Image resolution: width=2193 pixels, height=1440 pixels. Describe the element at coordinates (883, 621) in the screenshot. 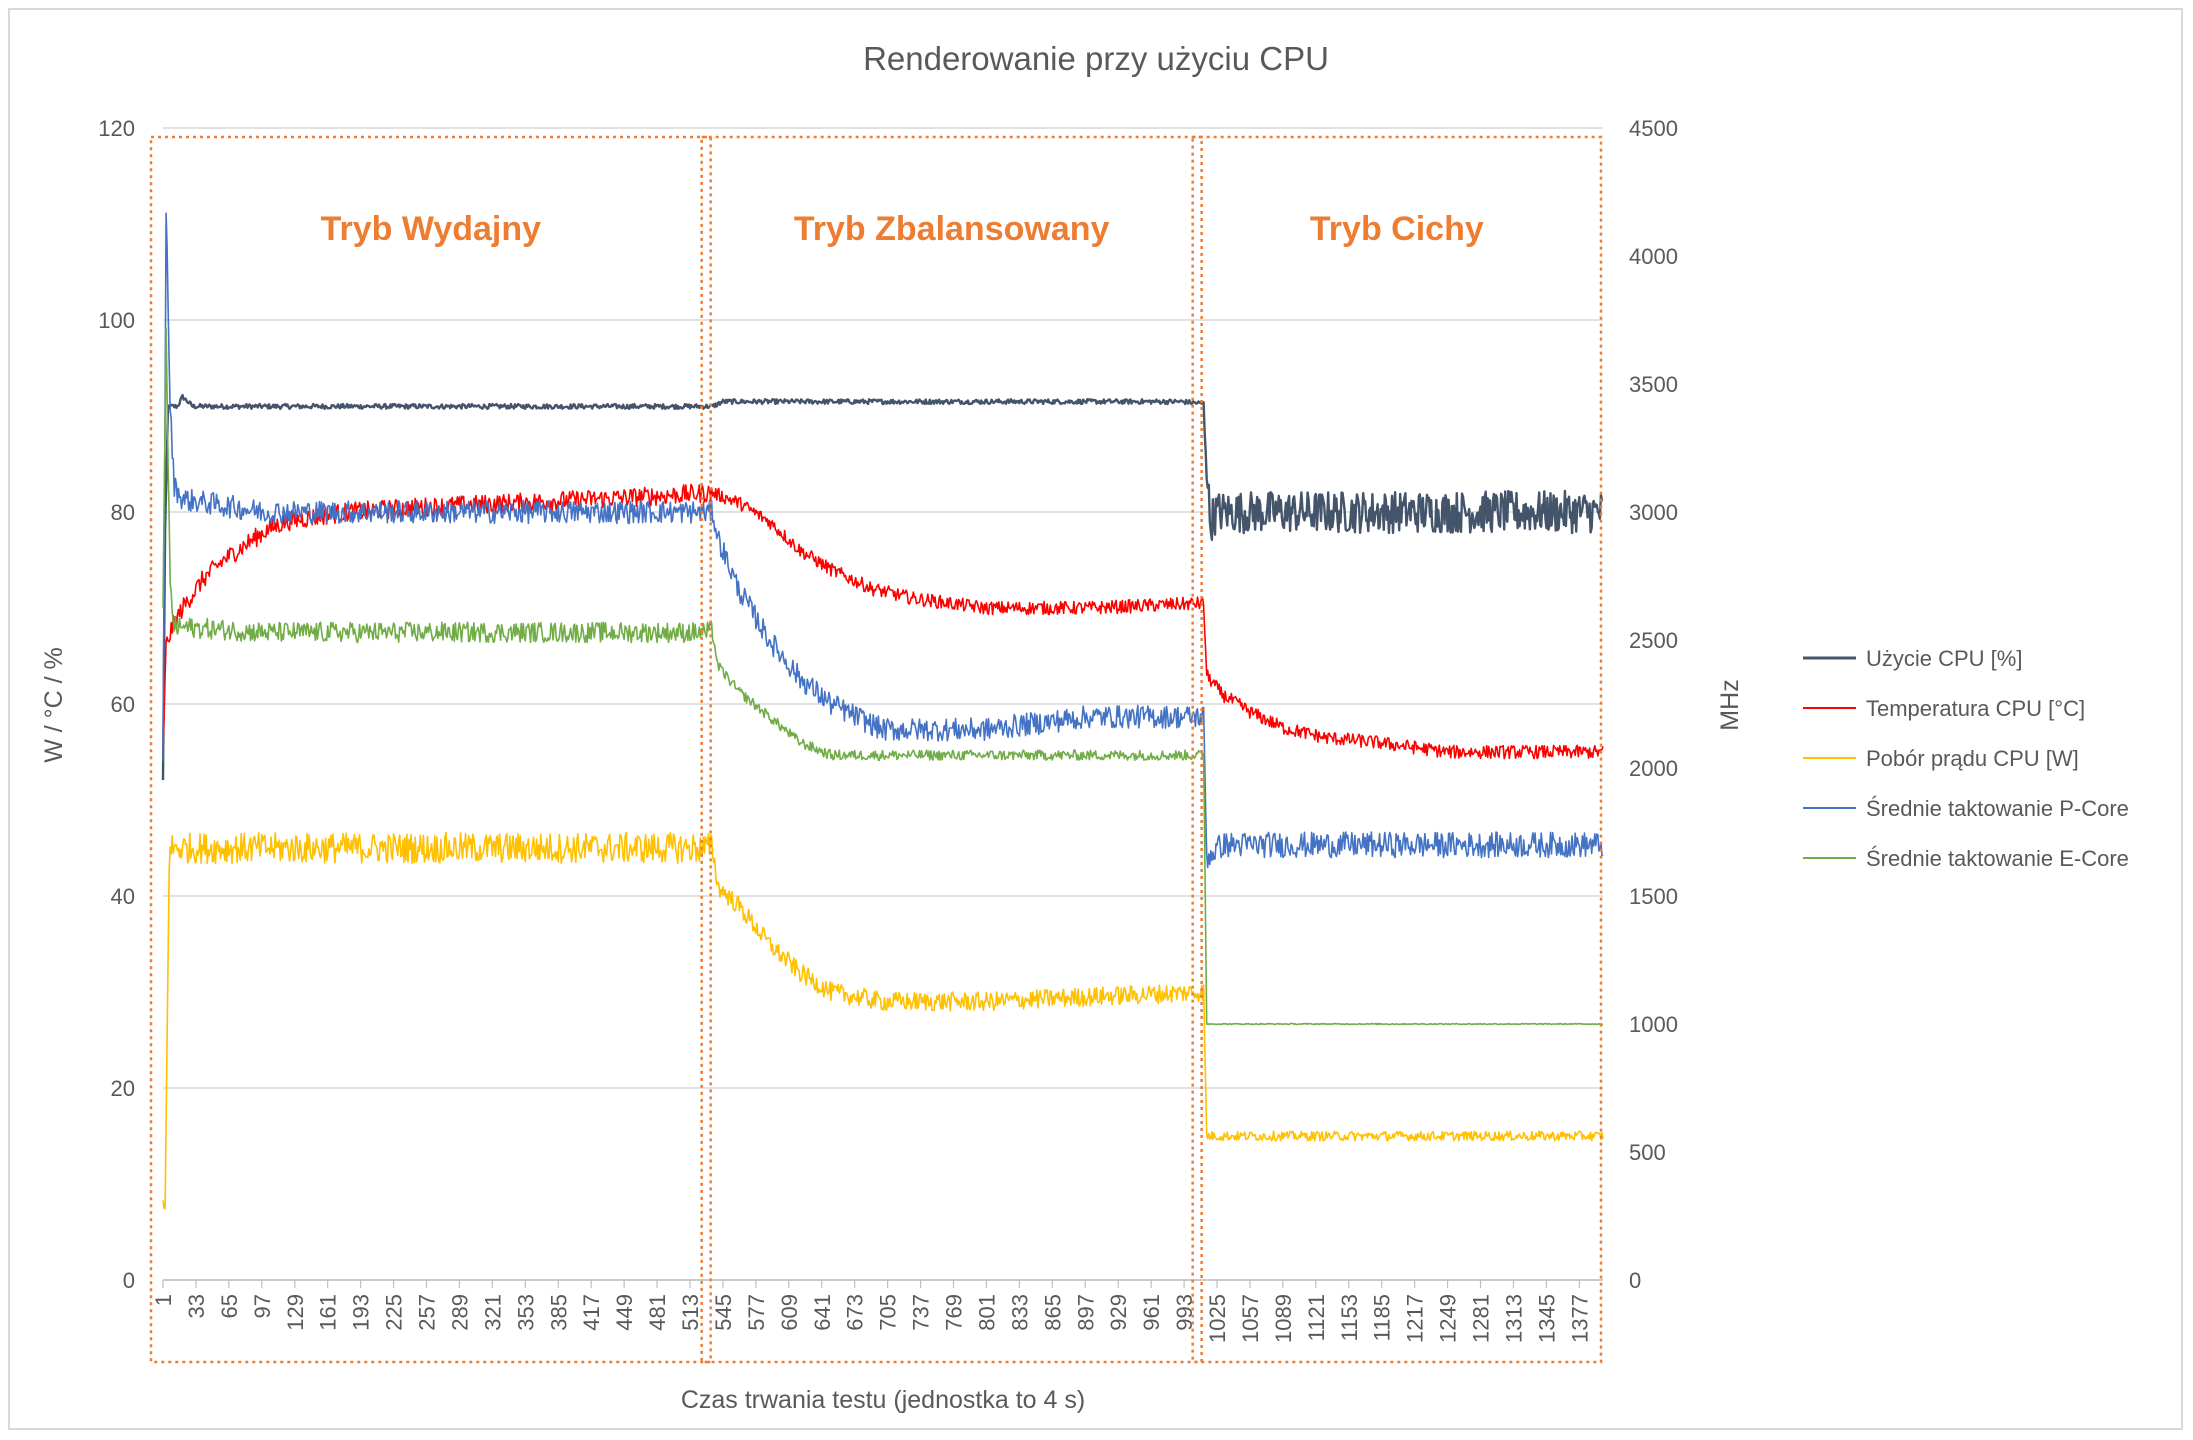

I see `series-line` at that location.